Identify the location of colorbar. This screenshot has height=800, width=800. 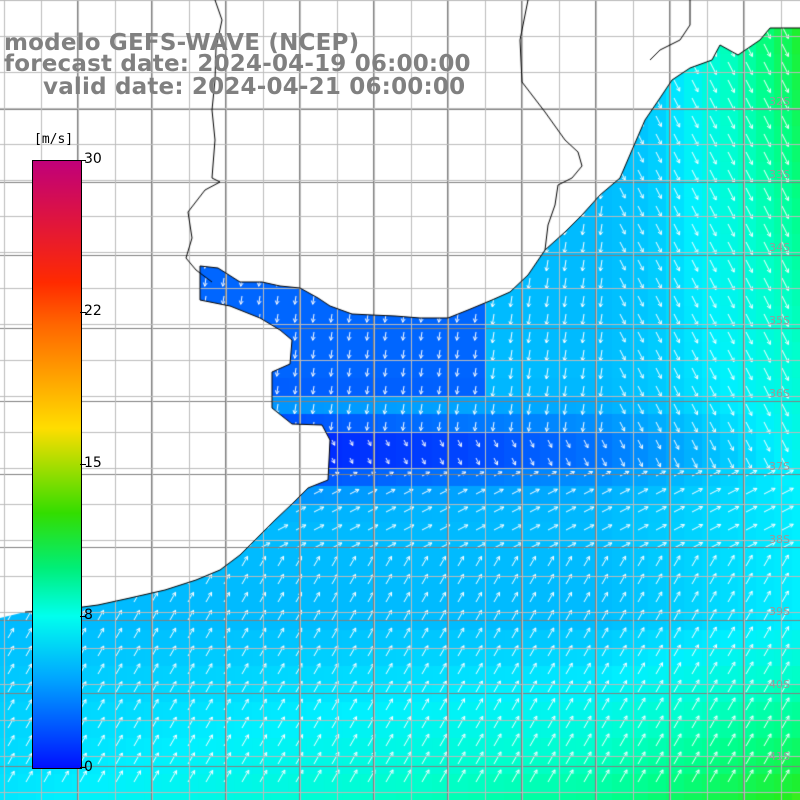
(57, 464).